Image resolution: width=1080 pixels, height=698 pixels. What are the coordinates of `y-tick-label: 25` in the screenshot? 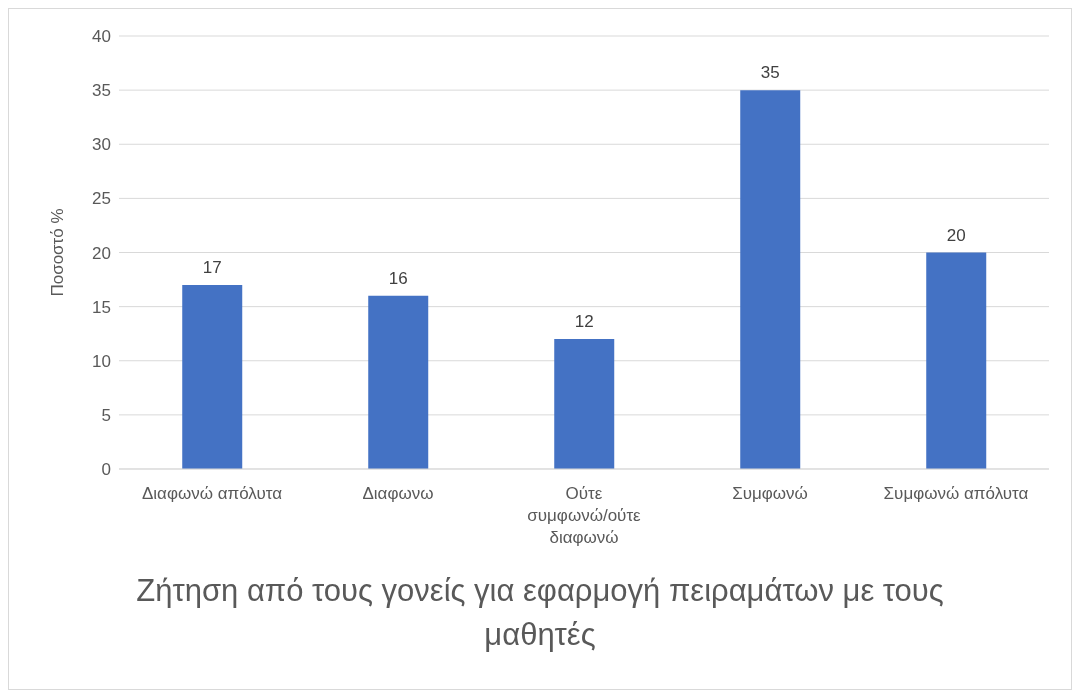 It's located at (101, 199).